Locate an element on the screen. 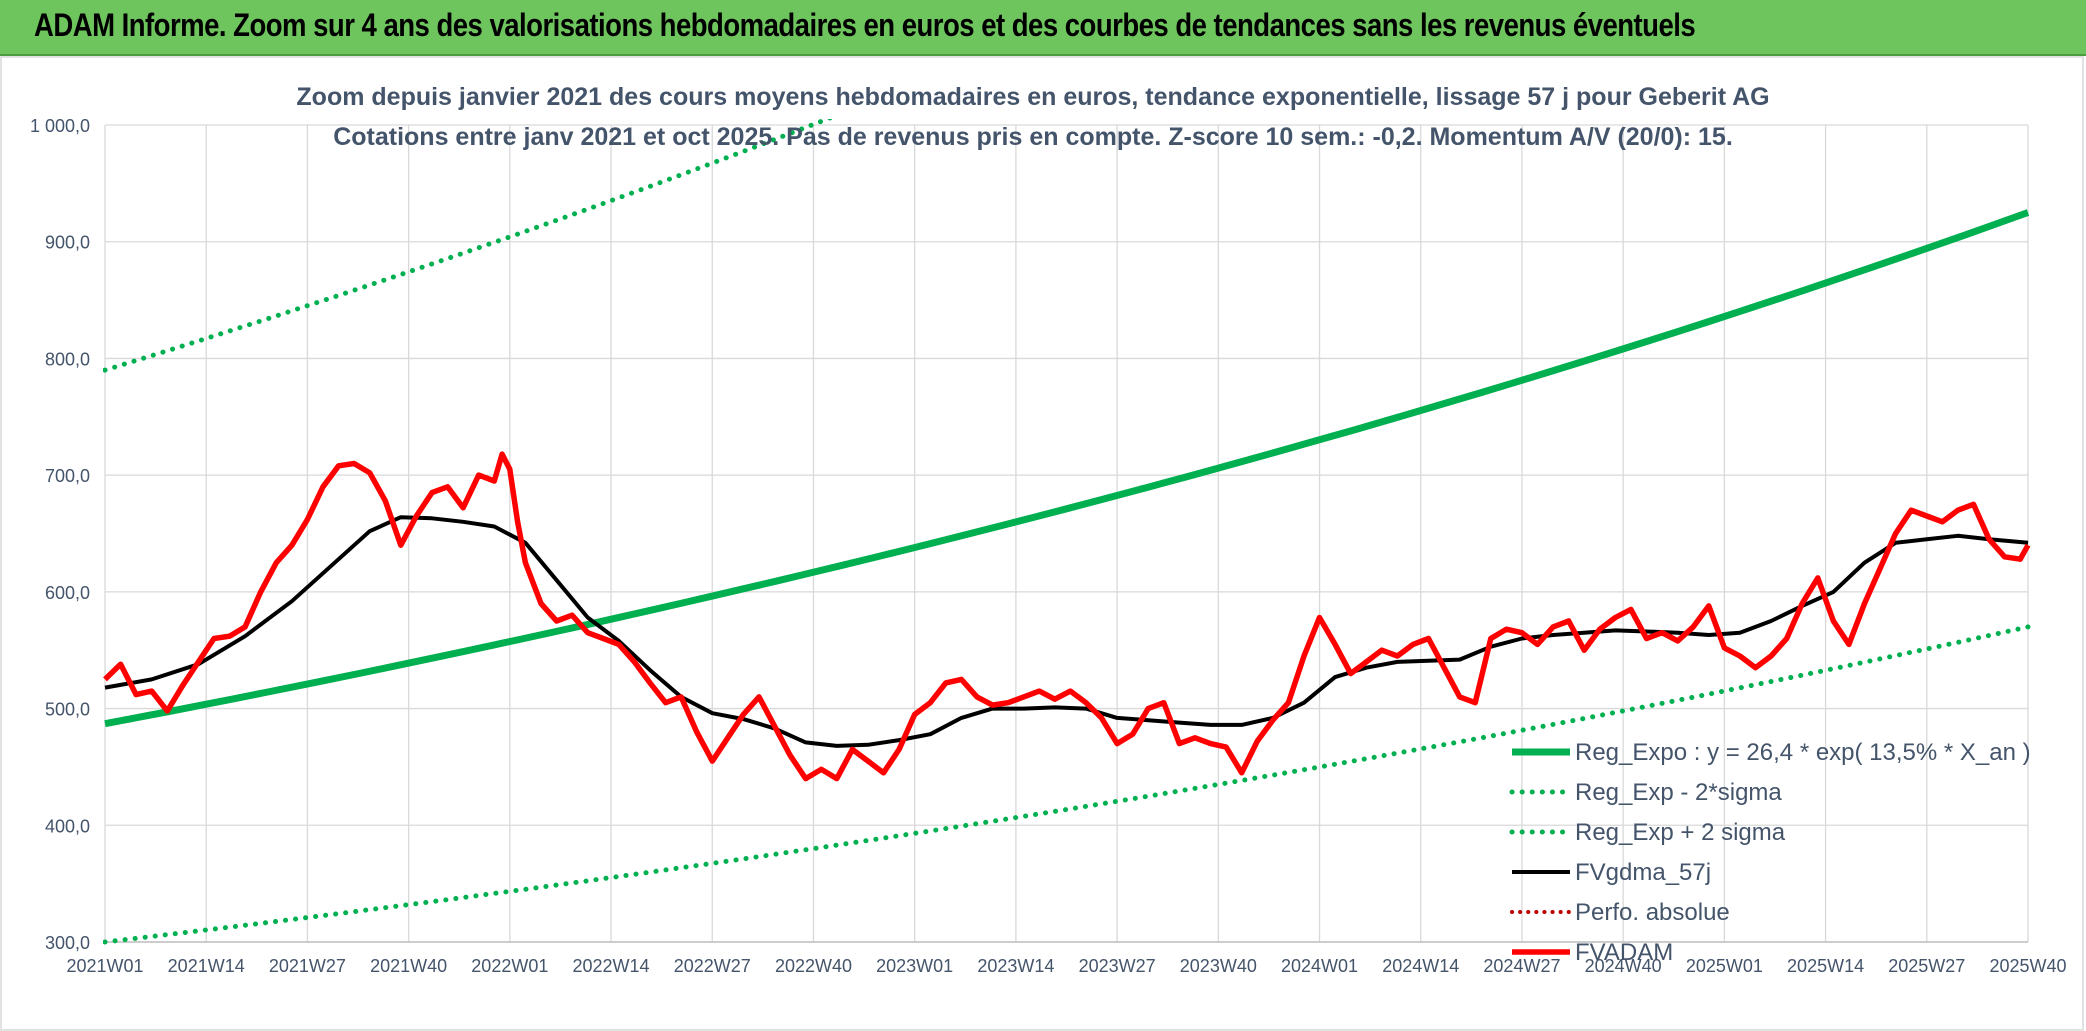 The width and height of the screenshot is (2086, 1031). x-tick-label: 2023W01 is located at coordinates (914, 966).